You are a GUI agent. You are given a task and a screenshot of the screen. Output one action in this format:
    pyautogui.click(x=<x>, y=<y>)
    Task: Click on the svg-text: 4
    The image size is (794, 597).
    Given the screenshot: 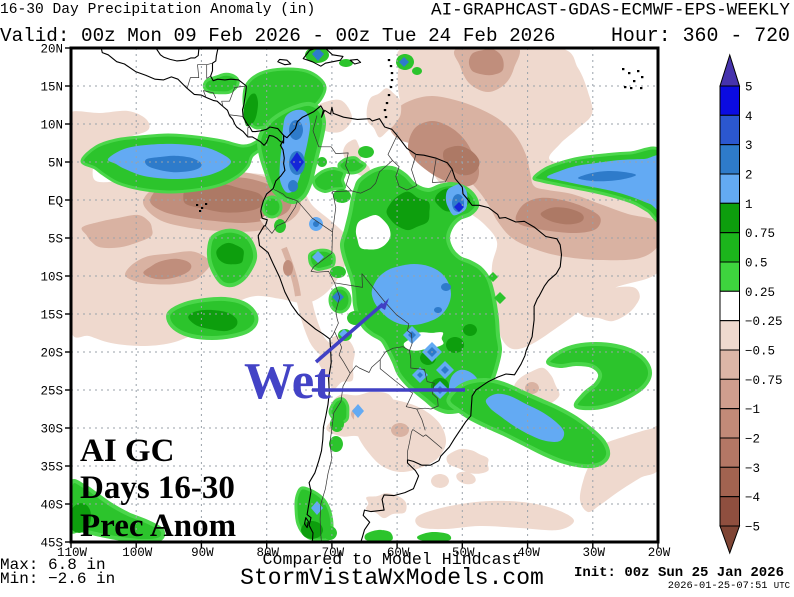 What is the action you would take?
    pyautogui.click(x=749, y=117)
    